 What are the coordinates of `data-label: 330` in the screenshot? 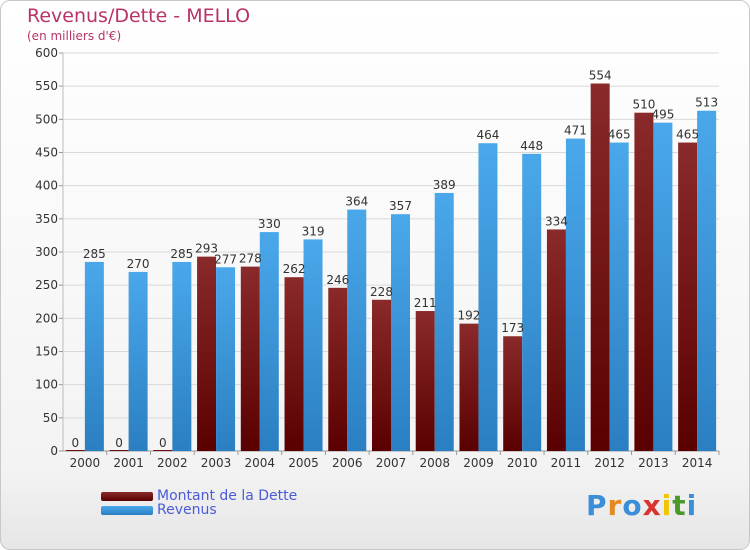 It's located at (269, 224).